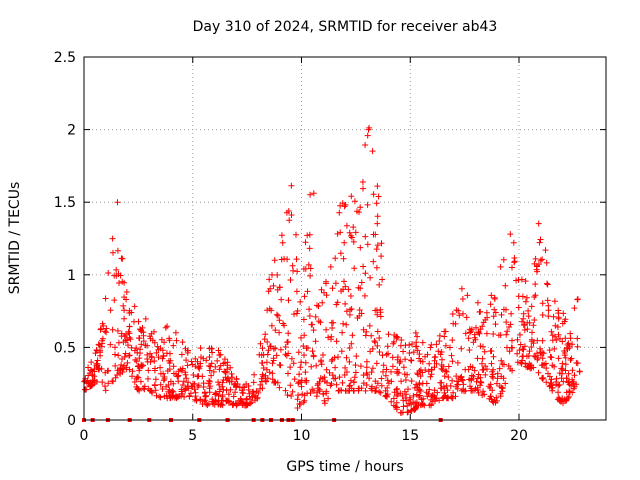  What do you see at coordinates (410, 436) in the screenshot?
I see `x-tick-label: 15` at bounding box center [410, 436].